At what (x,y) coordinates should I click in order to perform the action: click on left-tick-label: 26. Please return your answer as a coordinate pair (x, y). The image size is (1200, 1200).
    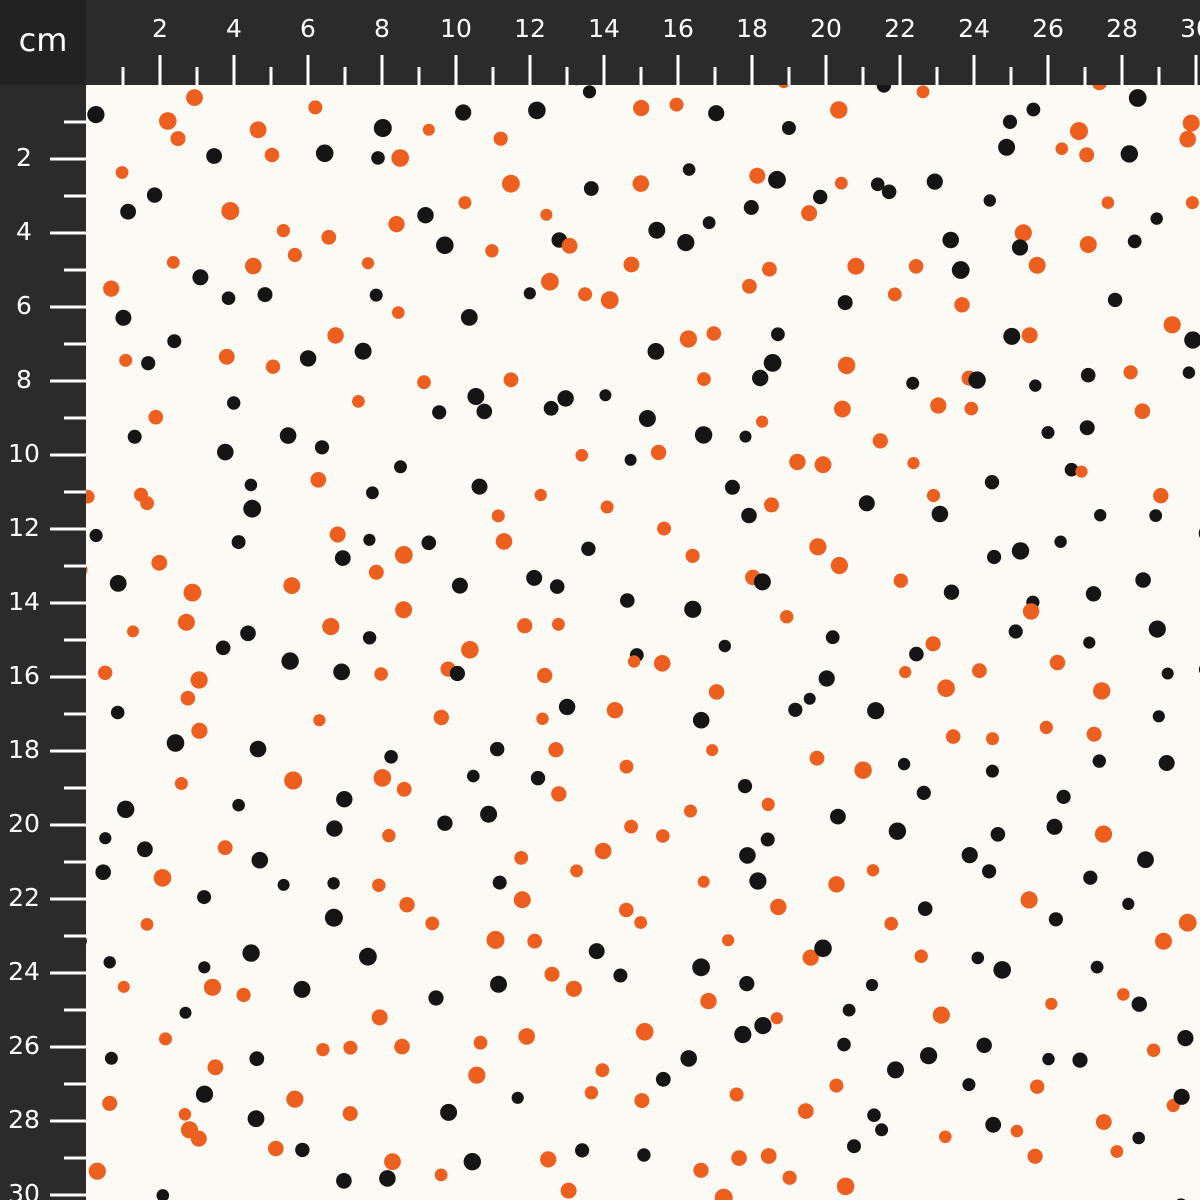
    Looking at the image, I should click on (24, 1045).